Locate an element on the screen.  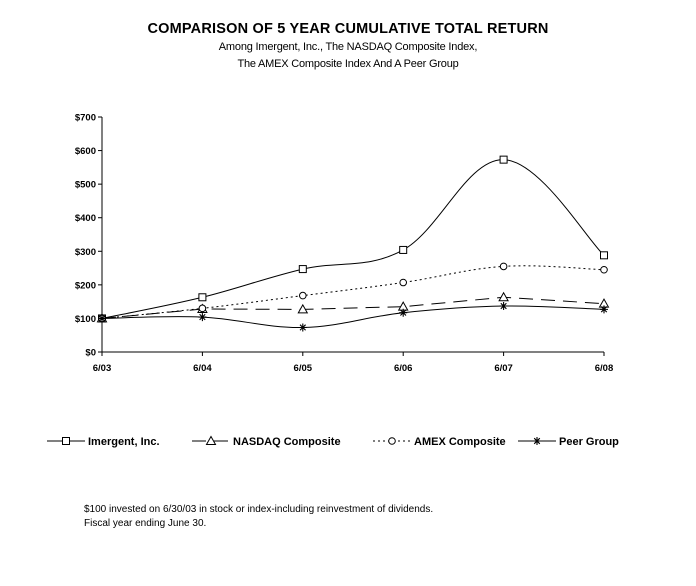
y-tick-label: $600 is located at coordinates (85, 151).